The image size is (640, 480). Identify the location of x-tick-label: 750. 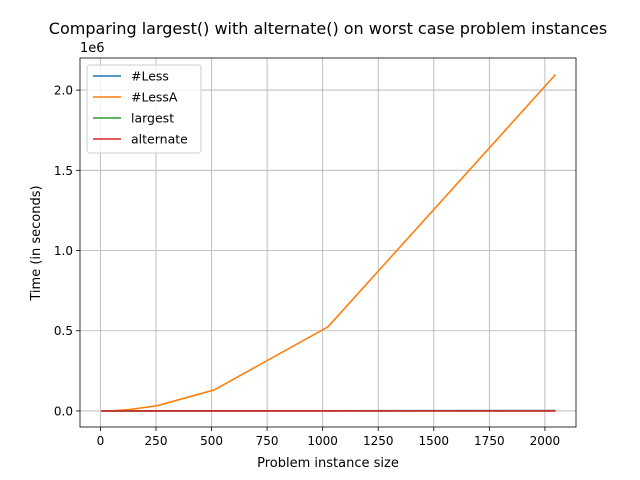
(267, 441).